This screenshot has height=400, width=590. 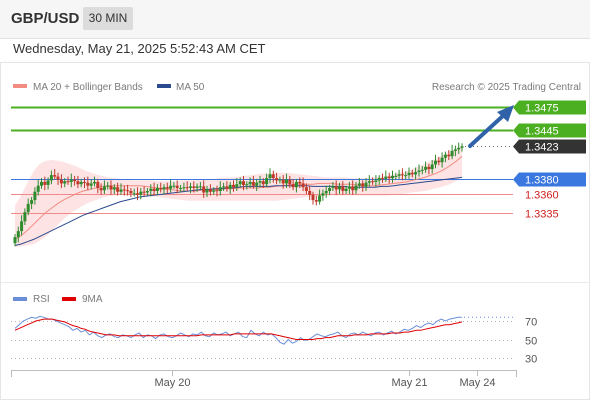 What do you see at coordinates (108, 18) in the screenshot?
I see `timeframe-button: 30 MIN` at bounding box center [108, 18].